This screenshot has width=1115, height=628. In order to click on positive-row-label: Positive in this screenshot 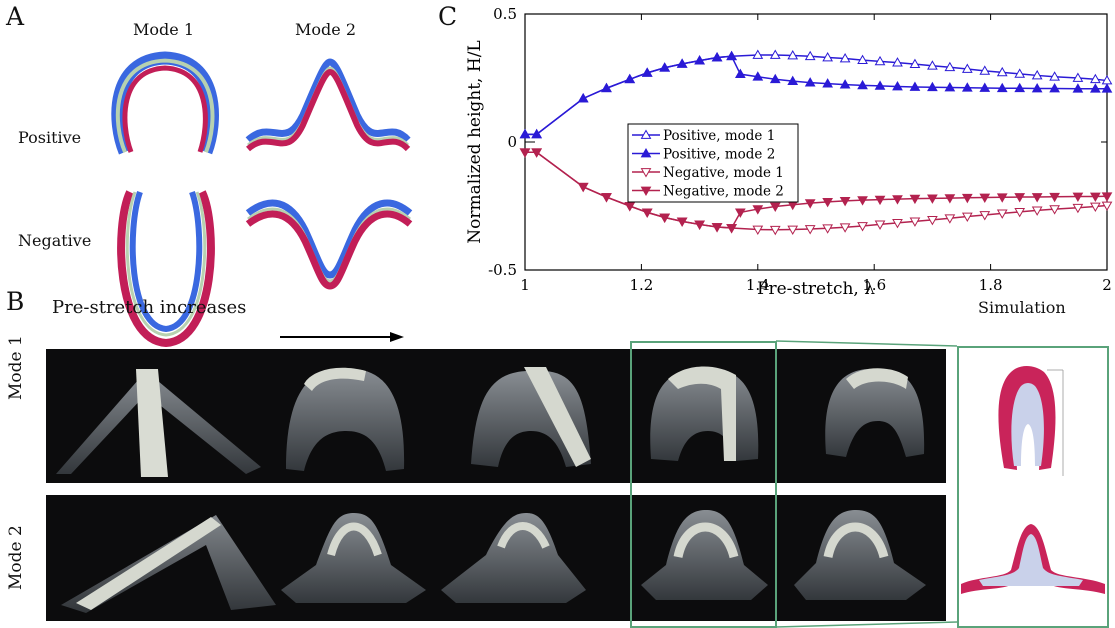, I will do `click(50, 137)`.